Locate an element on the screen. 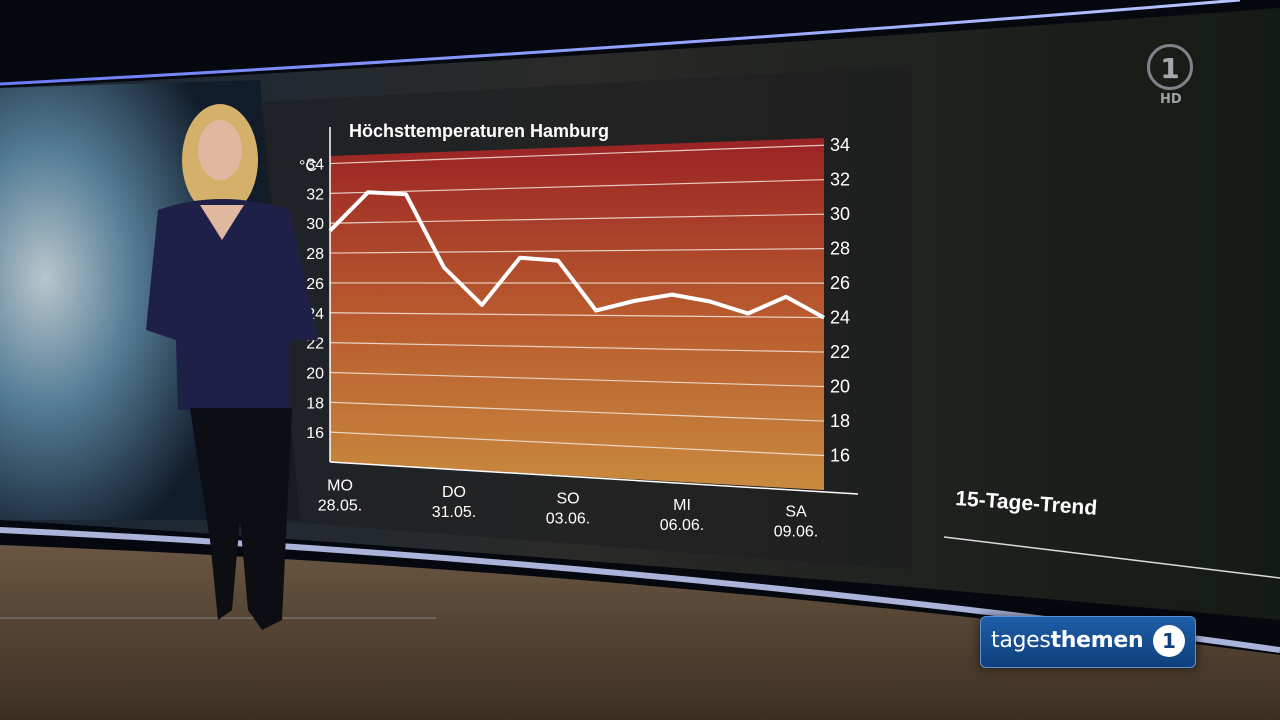  x-tick-date: 28.05. is located at coordinates (340, 506).